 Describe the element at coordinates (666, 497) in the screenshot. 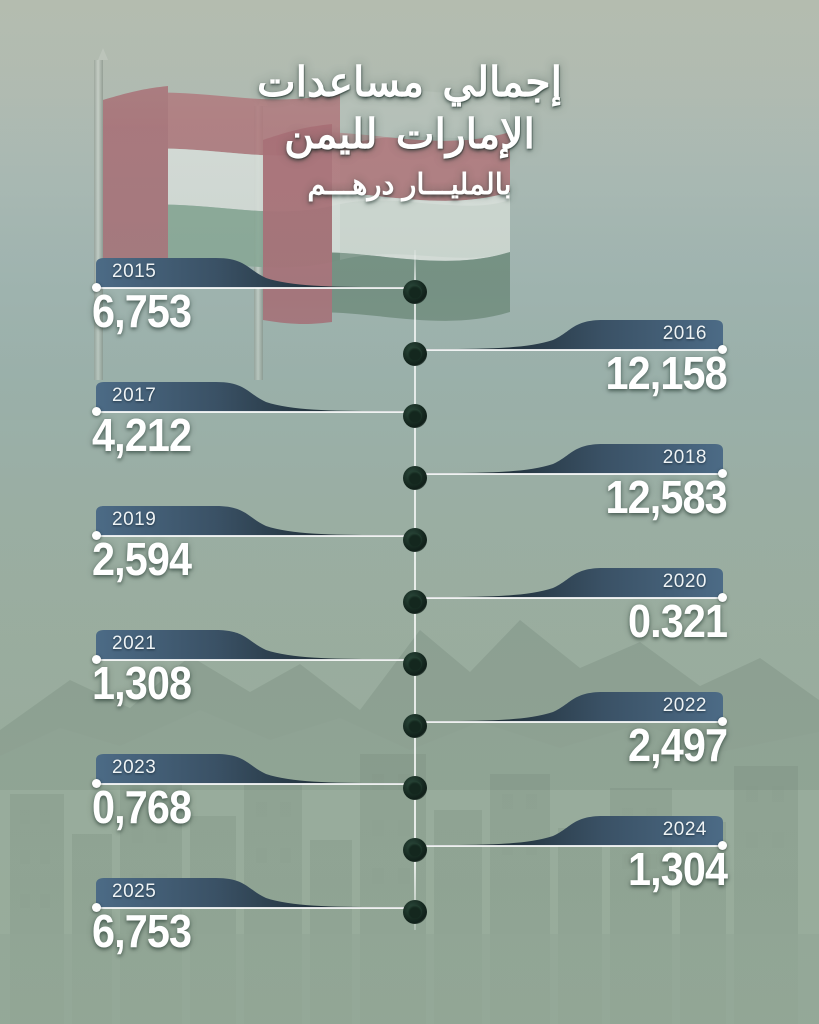

I see `value-label: 12,583` at that location.